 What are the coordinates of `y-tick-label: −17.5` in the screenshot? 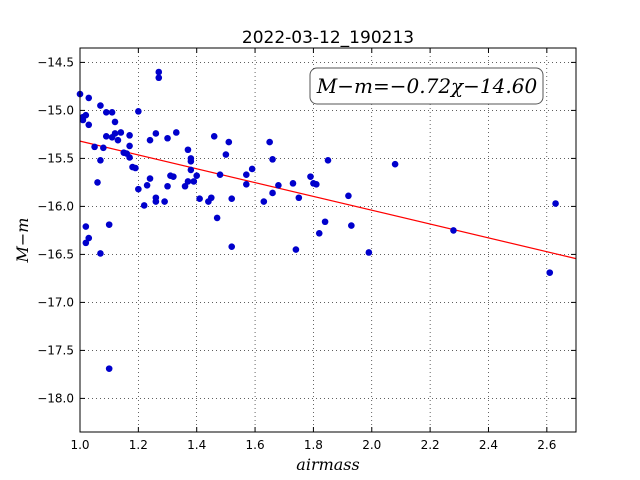 It's located at (55, 350).